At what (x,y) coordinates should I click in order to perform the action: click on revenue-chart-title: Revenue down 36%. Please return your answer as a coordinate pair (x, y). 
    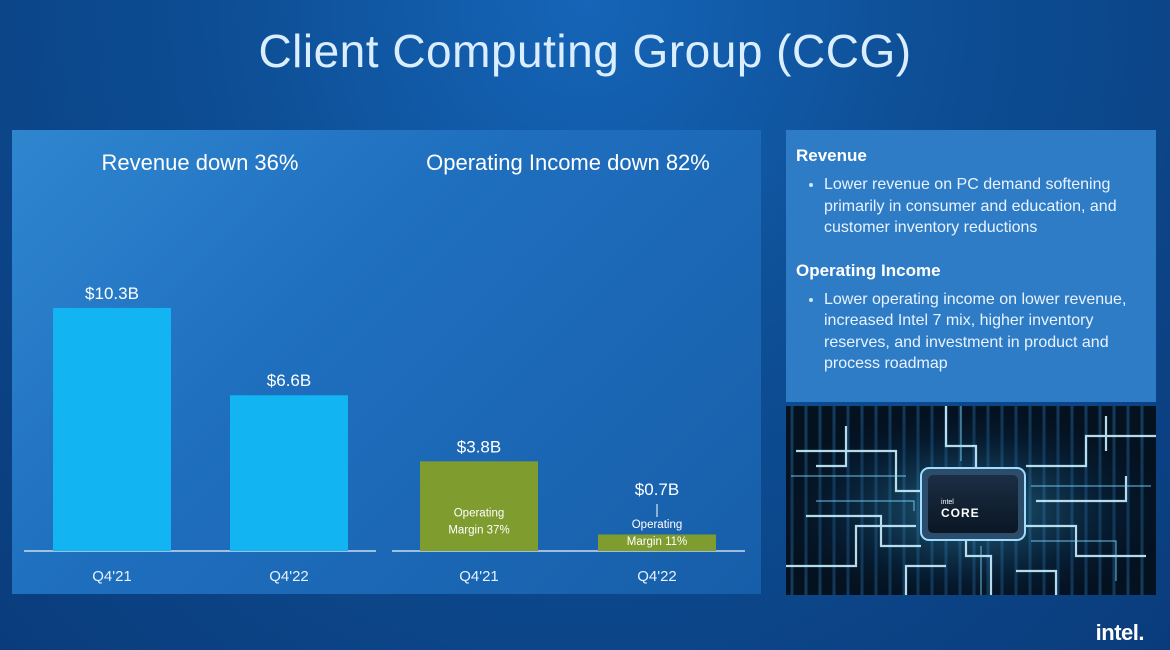
    Looking at the image, I should click on (200, 162).